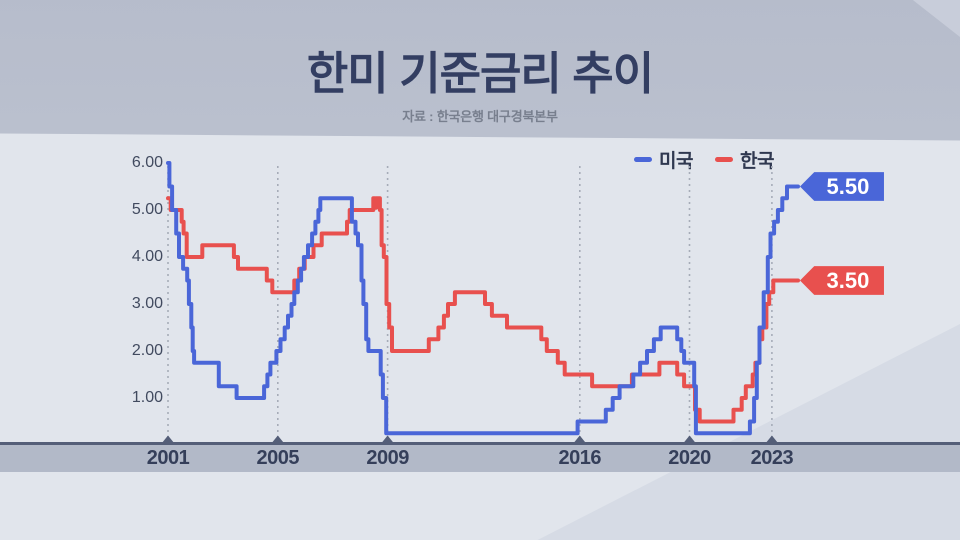 The image size is (960, 540). Describe the element at coordinates (848, 186) in the screenshot. I see `us-current-rate-value: 5.50` at that location.